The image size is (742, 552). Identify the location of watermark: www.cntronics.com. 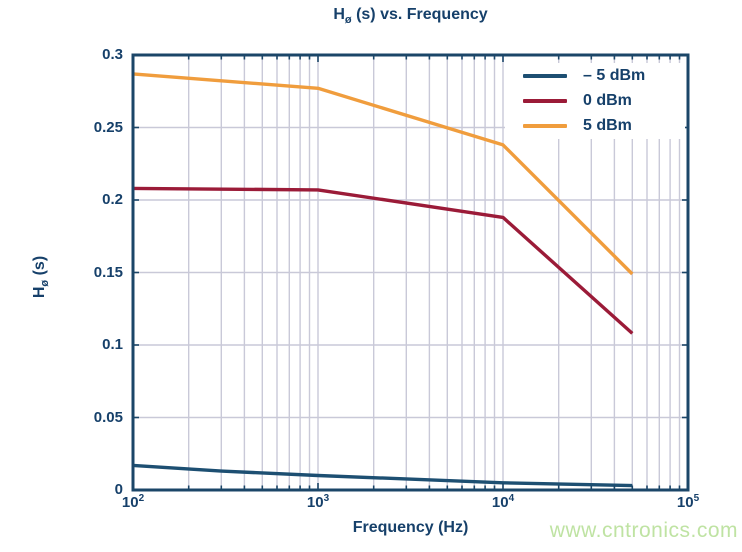
(643, 530).